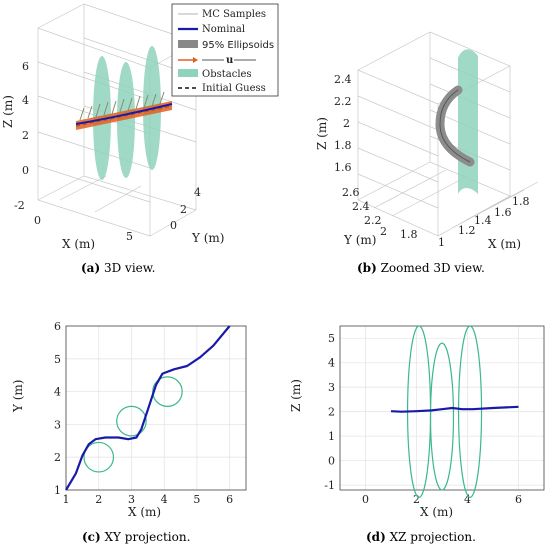 The width and height of the screenshot is (550, 549). I want to click on panel-a-ztick: 2, so click(25, 135).